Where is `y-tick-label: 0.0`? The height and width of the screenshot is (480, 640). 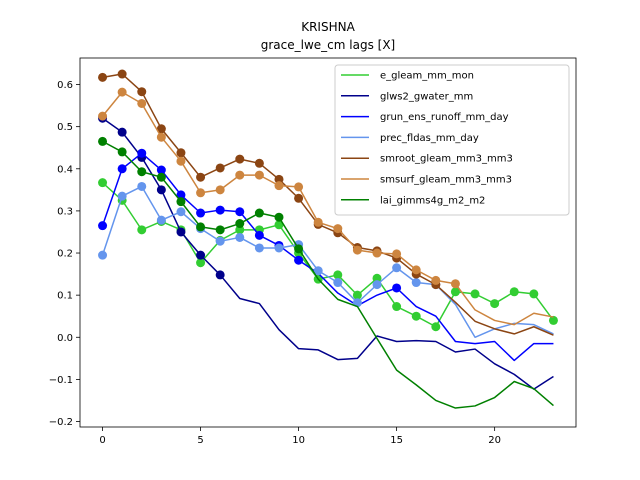 y-tick-label: 0.0 is located at coordinates (65, 338).